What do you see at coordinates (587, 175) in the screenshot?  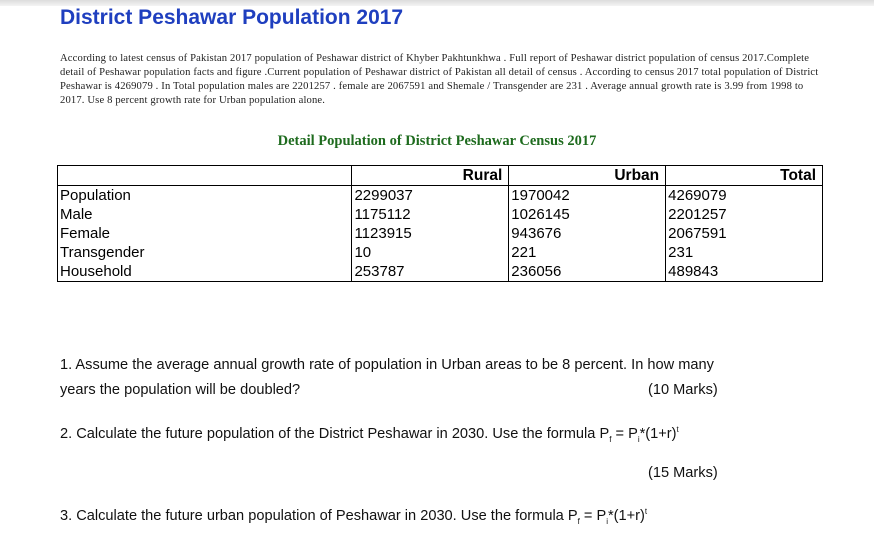 I see `header-cell-urban: Urban` at bounding box center [587, 175].